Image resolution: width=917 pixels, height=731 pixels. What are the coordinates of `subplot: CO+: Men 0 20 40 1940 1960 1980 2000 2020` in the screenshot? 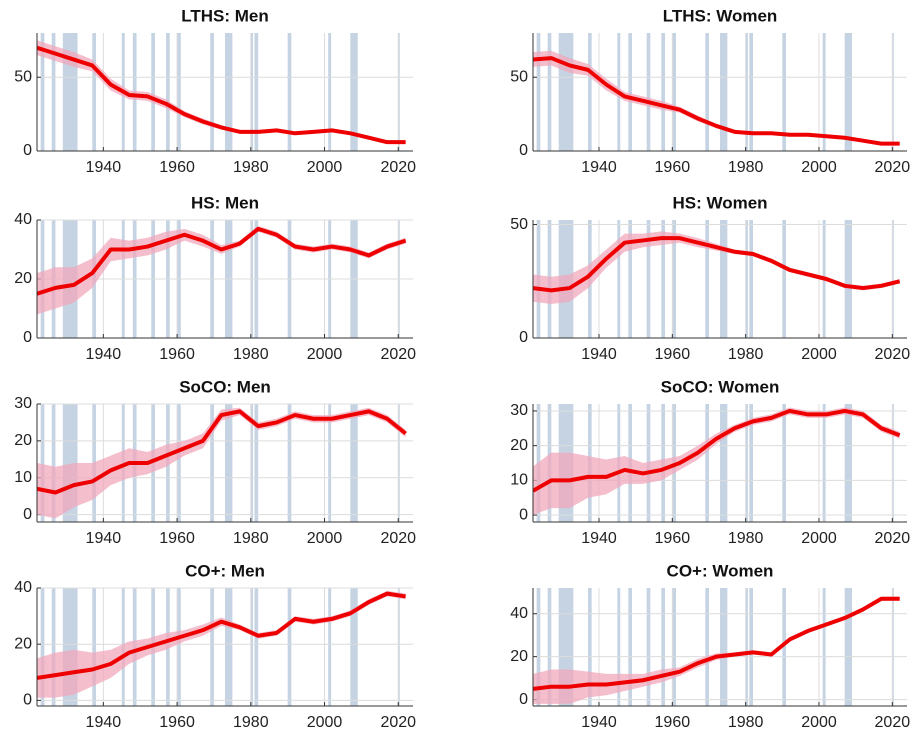 It's located at (215, 646).